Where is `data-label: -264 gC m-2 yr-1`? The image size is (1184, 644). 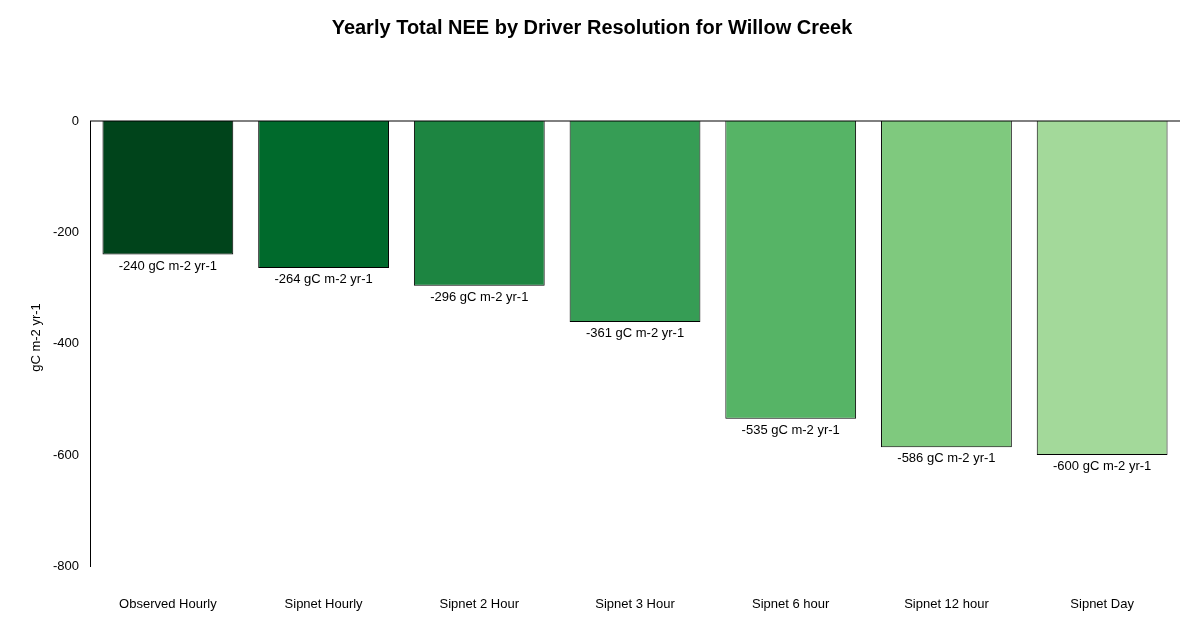 data-label: -264 gC m-2 yr-1 is located at coordinates (323, 279).